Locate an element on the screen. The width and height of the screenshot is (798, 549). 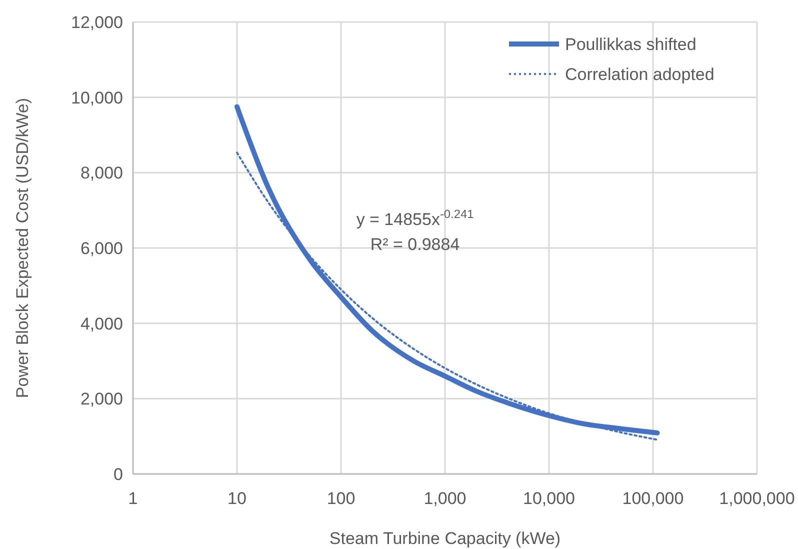
y-tick-label: 12,000 is located at coordinates (97, 22).